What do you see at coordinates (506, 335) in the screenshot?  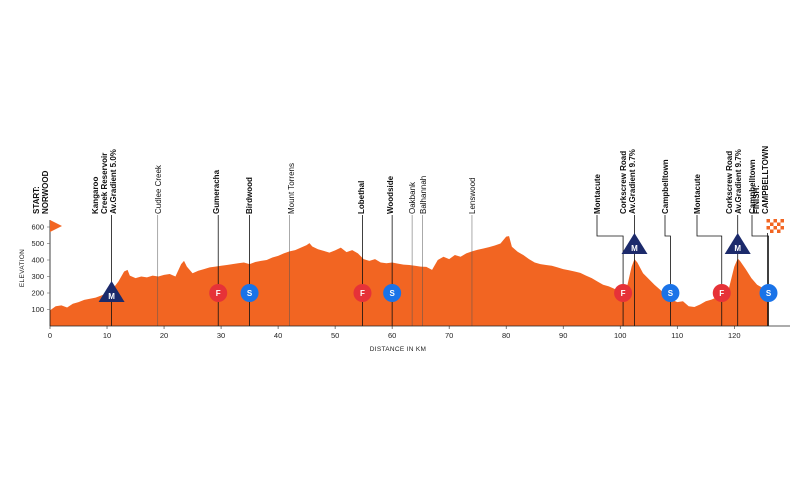 I see `x-tick-label: 80` at bounding box center [506, 335].